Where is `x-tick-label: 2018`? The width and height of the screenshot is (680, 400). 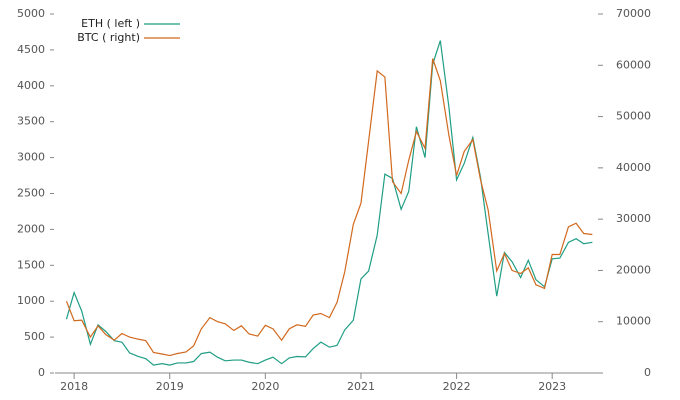
x-tick-label: 2018 is located at coordinates (74, 386).